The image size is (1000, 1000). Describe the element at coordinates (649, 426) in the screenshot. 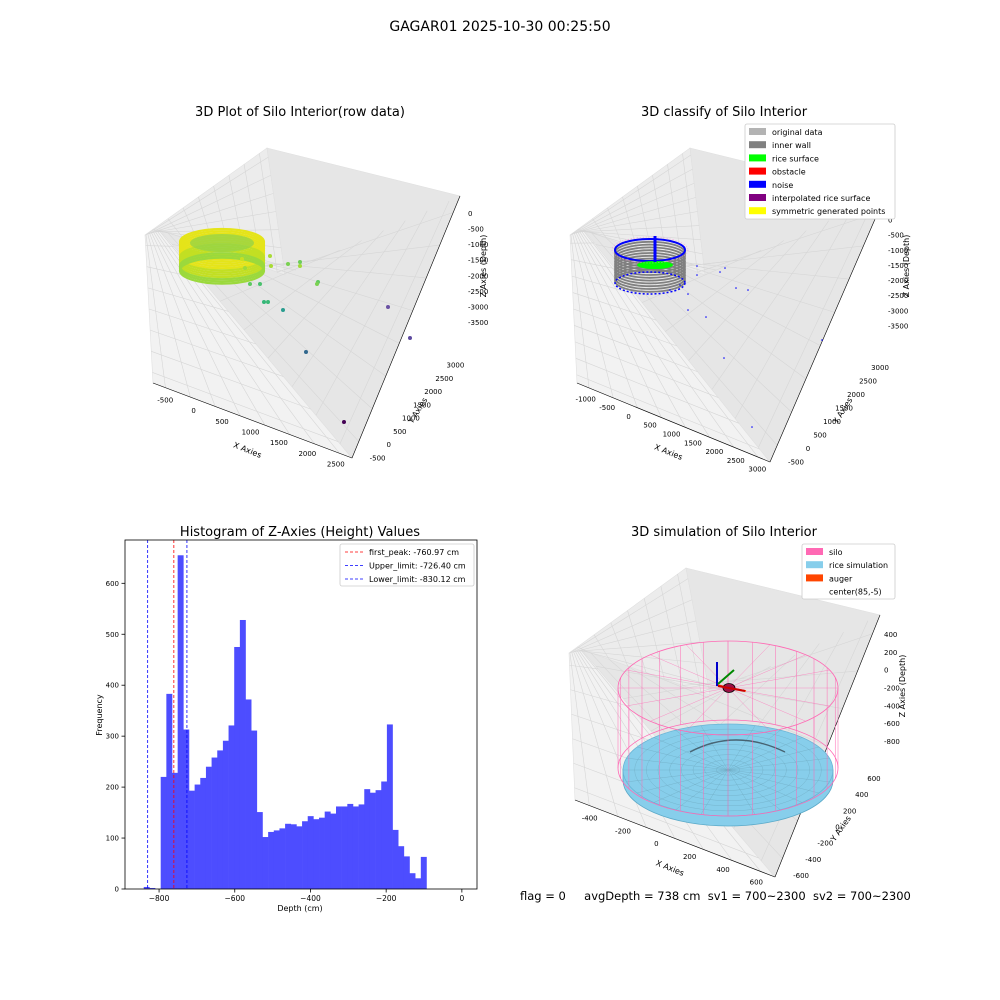

I see `p2-x-tick-label: 500` at that location.